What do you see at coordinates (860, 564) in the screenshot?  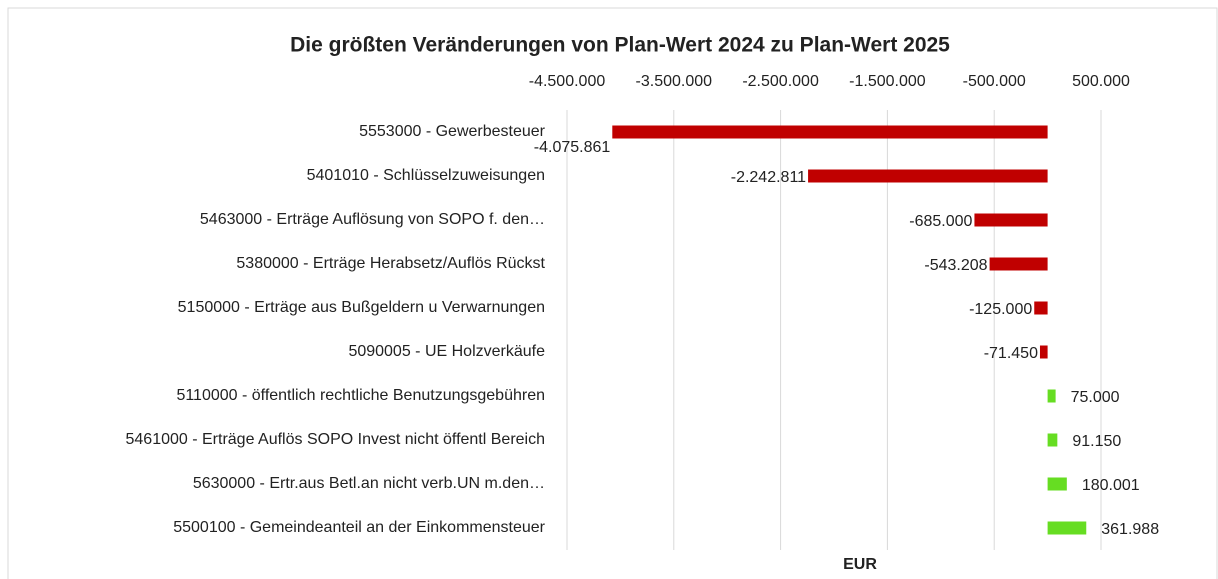 I see `x-axis-title: EUR` at bounding box center [860, 564].